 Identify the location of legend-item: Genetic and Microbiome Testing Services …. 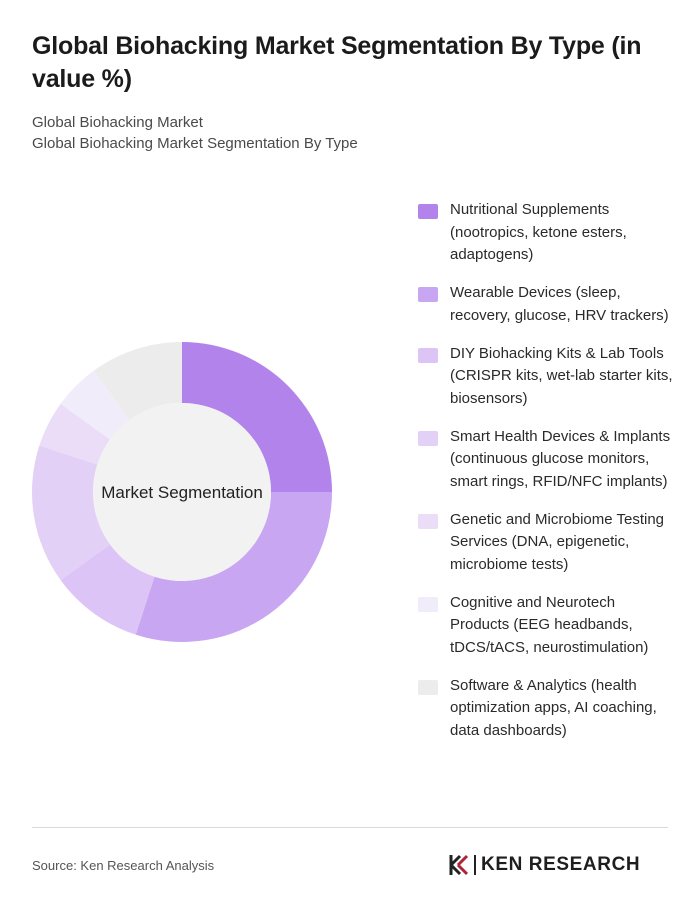
(548, 543).